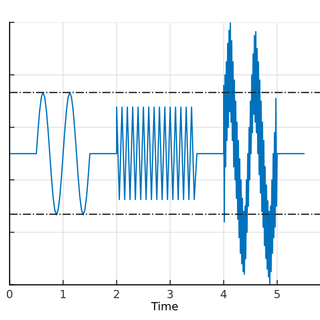 The height and width of the screenshot is (320, 320). Describe the element at coordinates (223, 294) in the screenshot. I see `x-tick-label: 4` at that location.